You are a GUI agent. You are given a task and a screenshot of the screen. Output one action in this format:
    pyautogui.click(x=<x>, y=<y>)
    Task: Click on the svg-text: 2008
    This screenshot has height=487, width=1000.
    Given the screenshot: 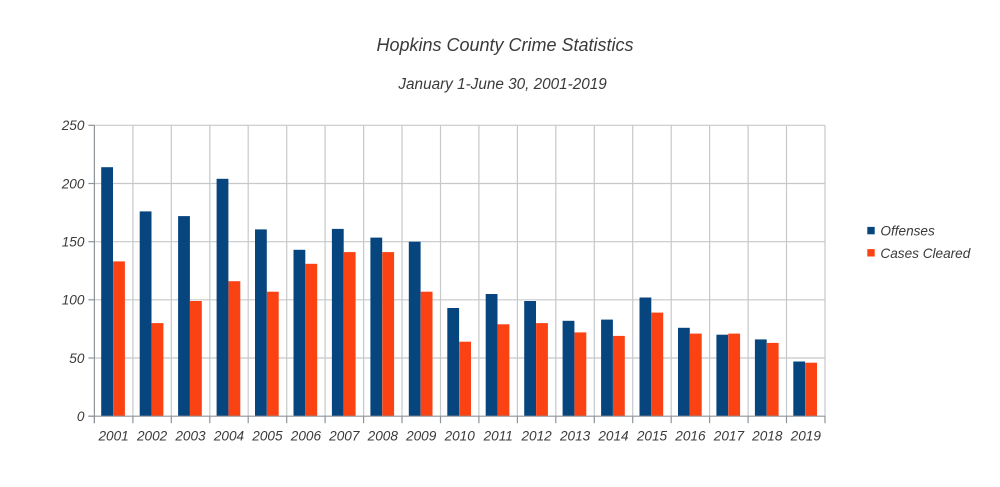 What is the action you would take?
    pyautogui.click(x=383, y=436)
    